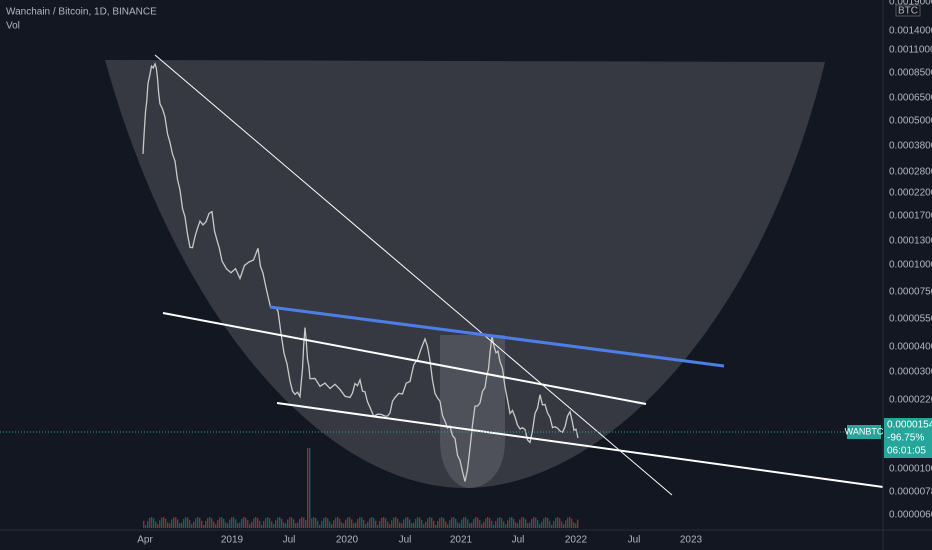  Describe the element at coordinates (910, 292) in the screenshot. I see `price-tick-label: 0.00007500` at that location.